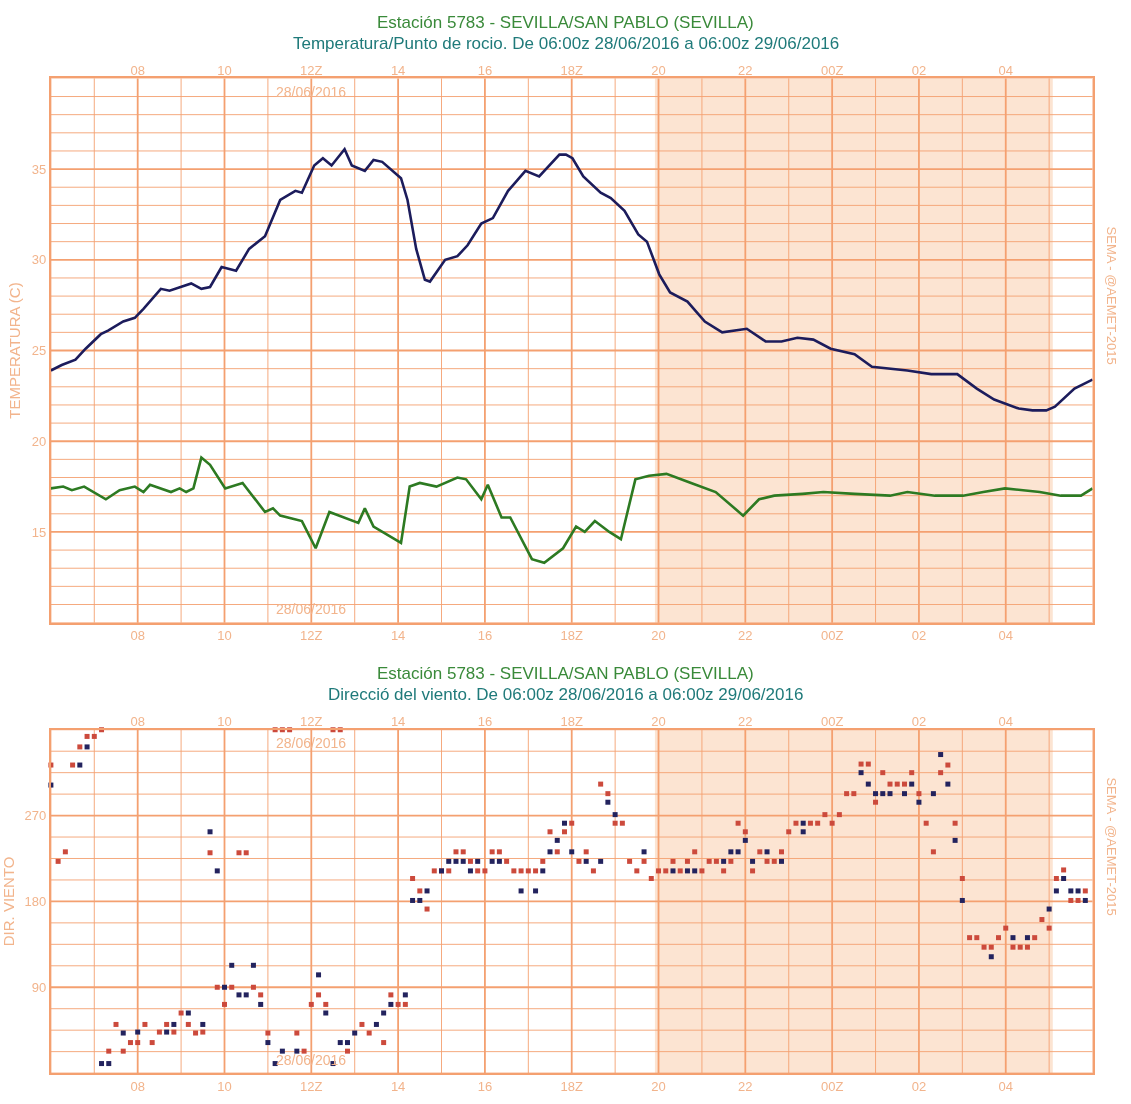  Describe the element at coordinates (39, 169) in the screenshot. I see `y-tick-label: 35` at that location.